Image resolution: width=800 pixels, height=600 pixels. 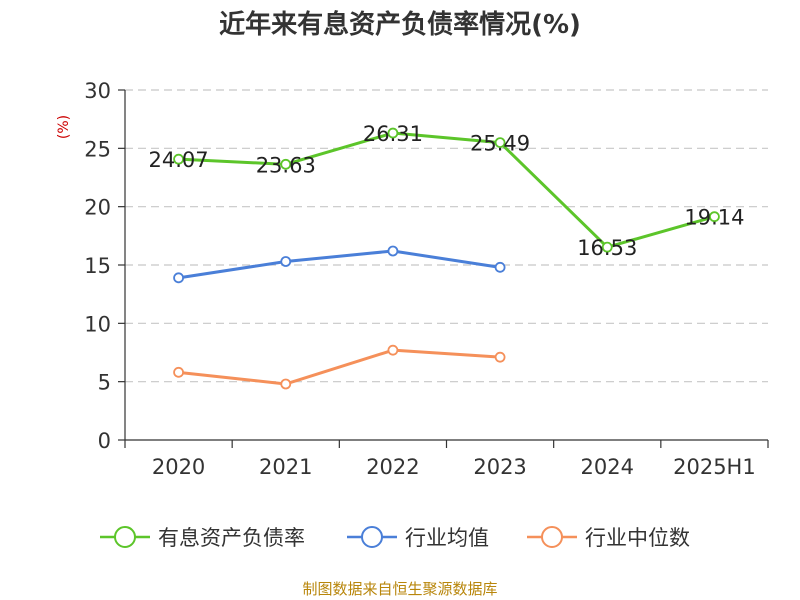 What do you see at coordinates (714, 467) in the screenshot?
I see `x-tick-label-2025H1: 2025H1` at bounding box center [714, 467].